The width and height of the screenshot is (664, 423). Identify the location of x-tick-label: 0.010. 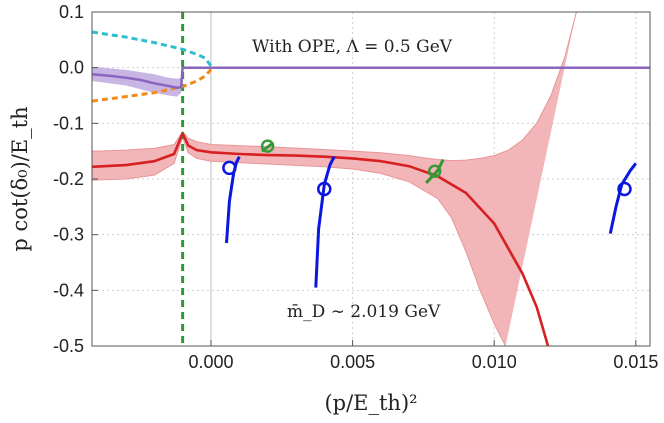
(494, 362).